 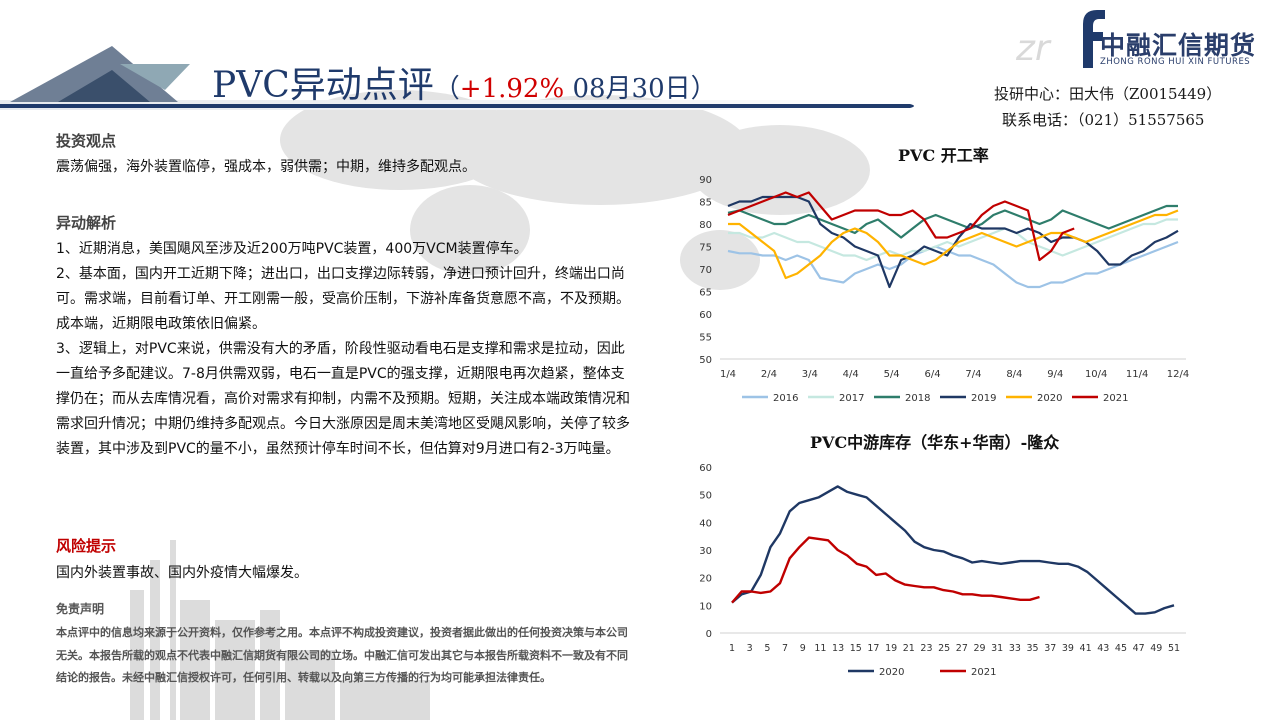 I want to click on title-paren-open: （, so click(x=446, y=89).